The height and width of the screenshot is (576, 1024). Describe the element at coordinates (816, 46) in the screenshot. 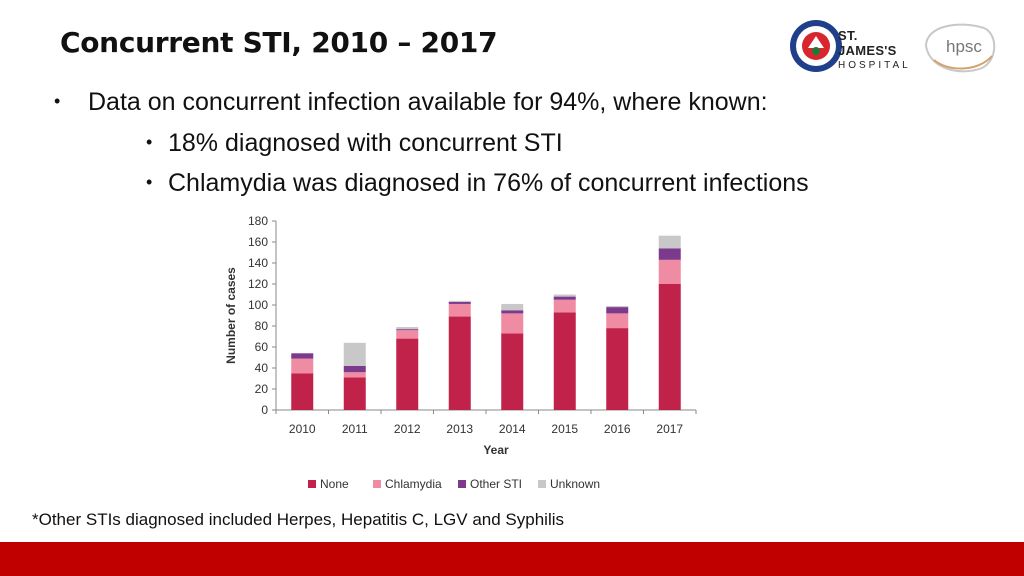

I see `st-james-crest-icon` at that location.